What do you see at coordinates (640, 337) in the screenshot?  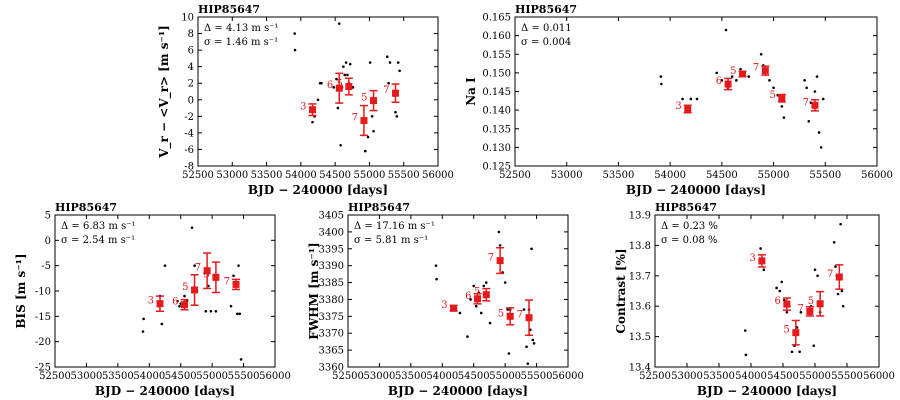 I see `y-tick-label: 13.5` at bounding box center [640, 337].